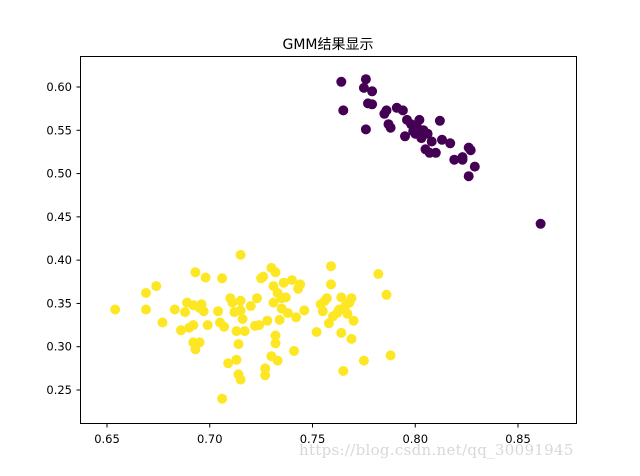  Describe the element at coordinates (327, 45) in the screenshot. I see `chart-title: GMM结果显示` at that location.